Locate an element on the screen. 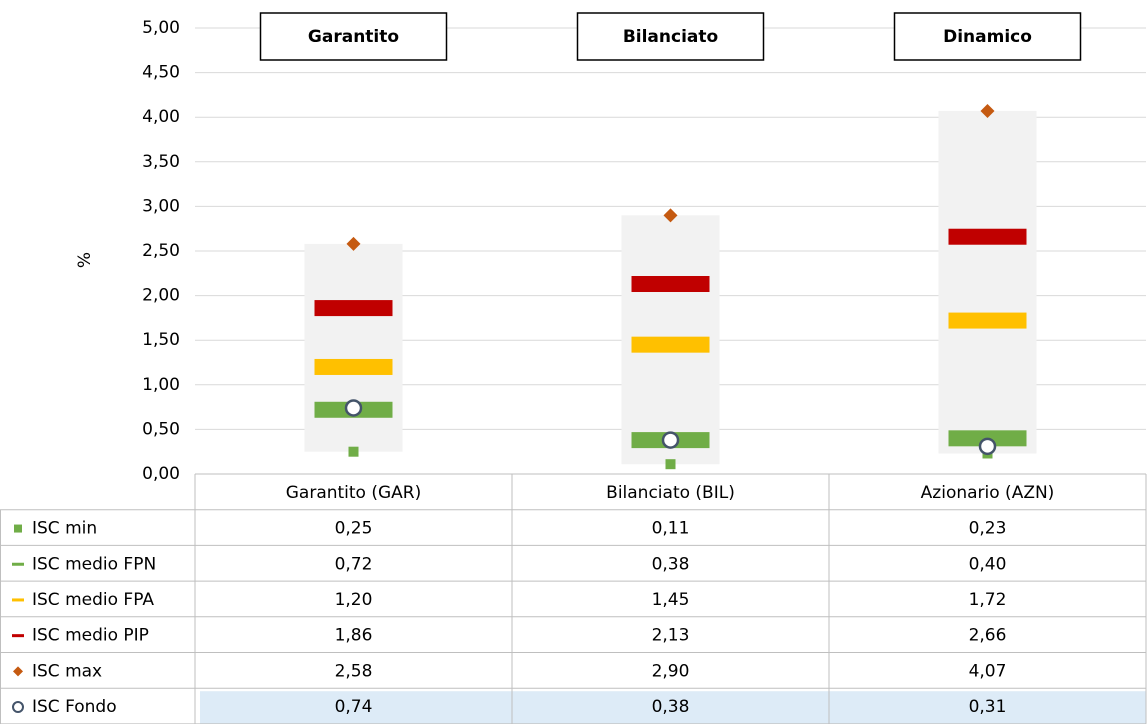 This screenshot has height=724, width=1147. value-label: 4,07 is located at coordinates (988, 671).